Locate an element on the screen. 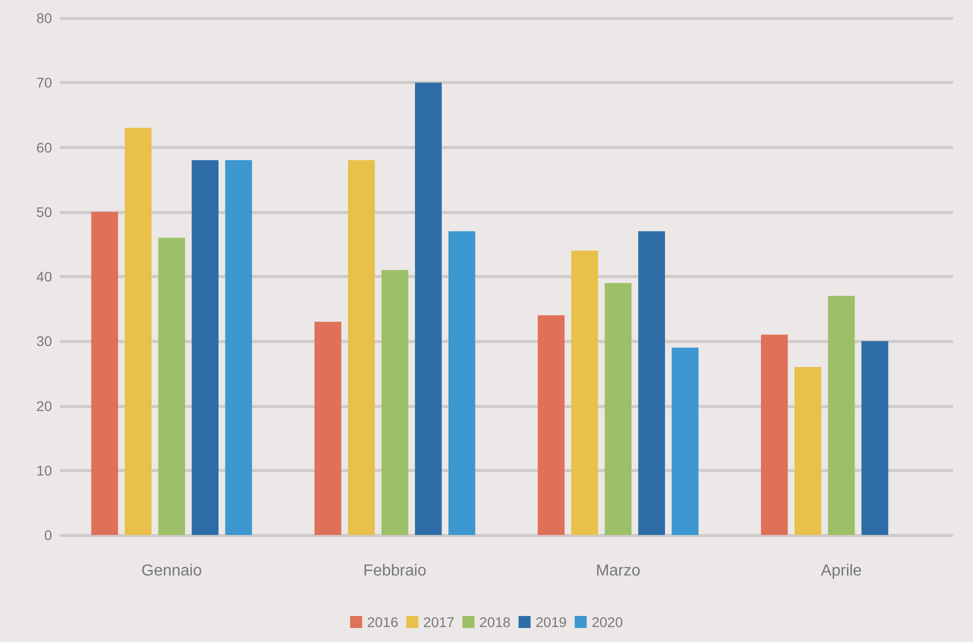 The image size is (973, 642). y-tick-label: 60 is located at coordinates (44, 147).